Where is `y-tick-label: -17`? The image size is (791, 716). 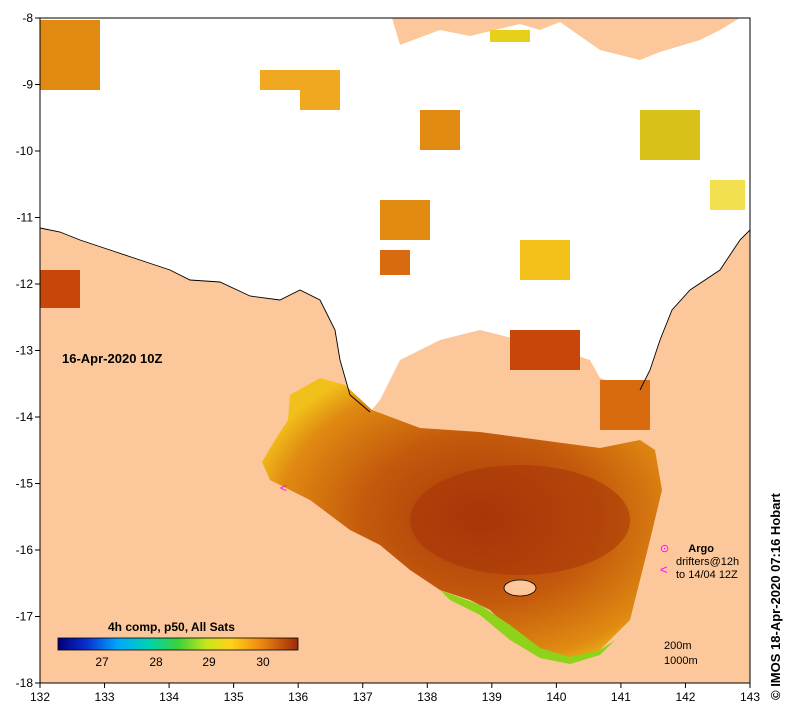
y-tick-label: -17 is located at coordinates (25, 617).